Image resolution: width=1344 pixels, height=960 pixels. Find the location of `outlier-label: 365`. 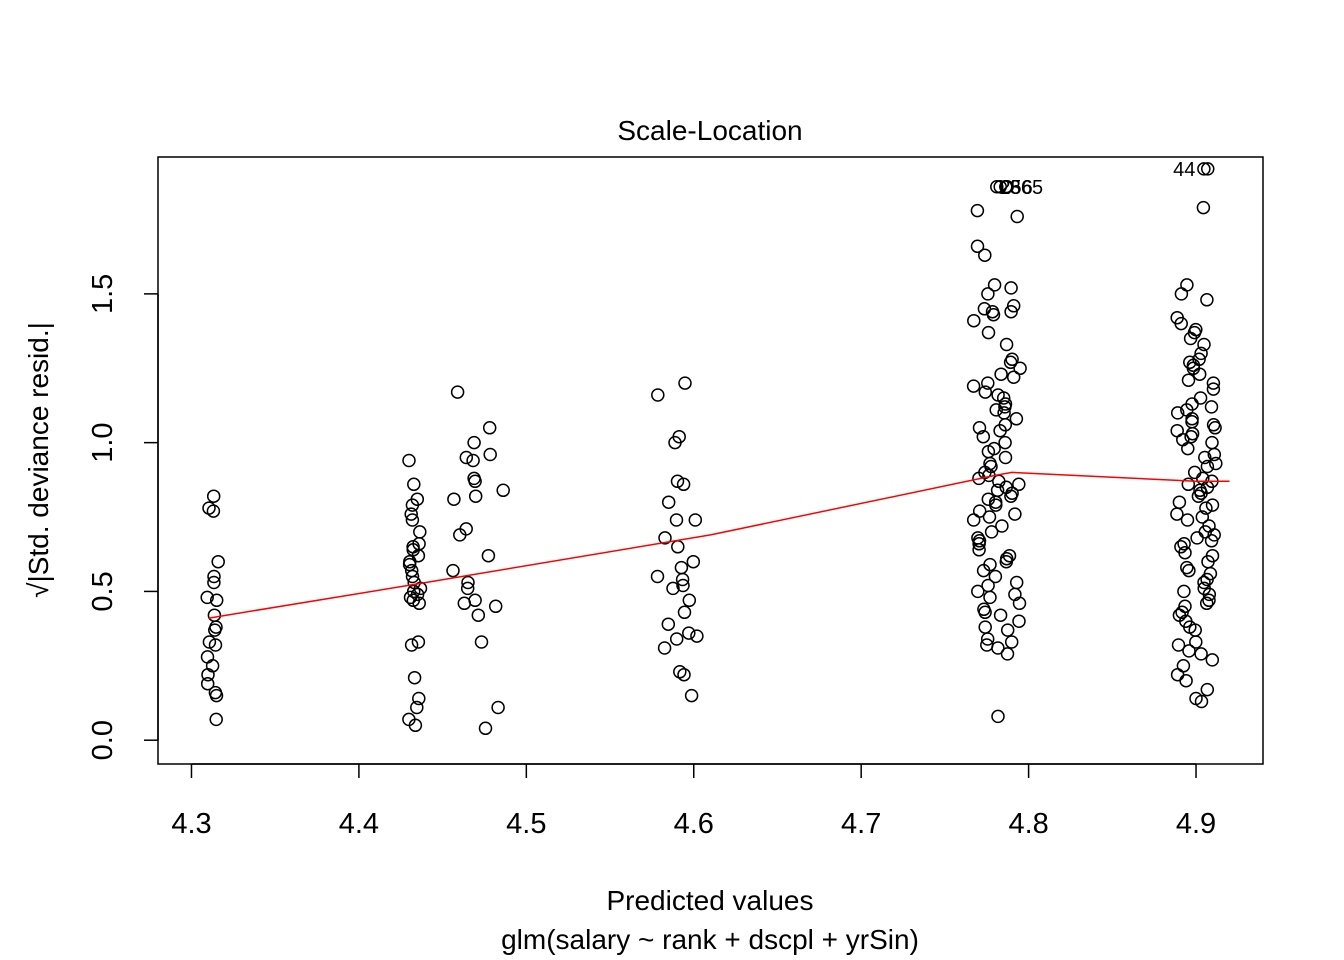

outlier-label: 365 is located at coordinates (1026, 188).